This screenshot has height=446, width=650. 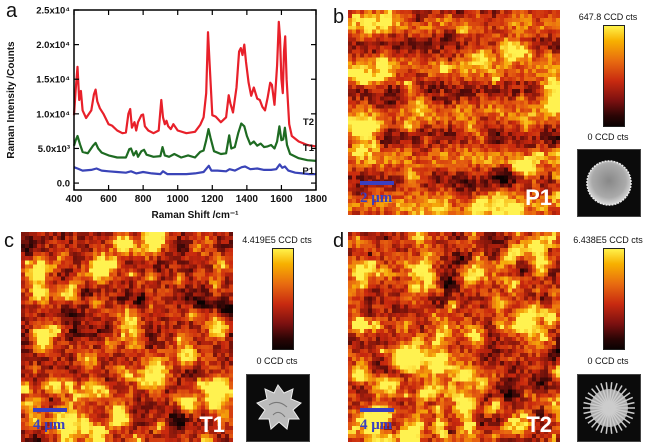 I want to click on x-tick-label: 1000, so click(x=178, y=199).